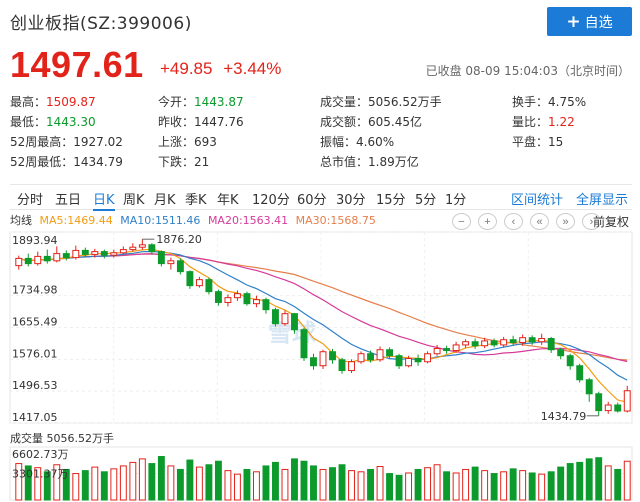 Image resolution: width=640 pixels, height=502 pixels. What do you see at coordinates (104, 200) in the screenshot?
I see `tab-2: 日K` at bounding box center [104, 200].